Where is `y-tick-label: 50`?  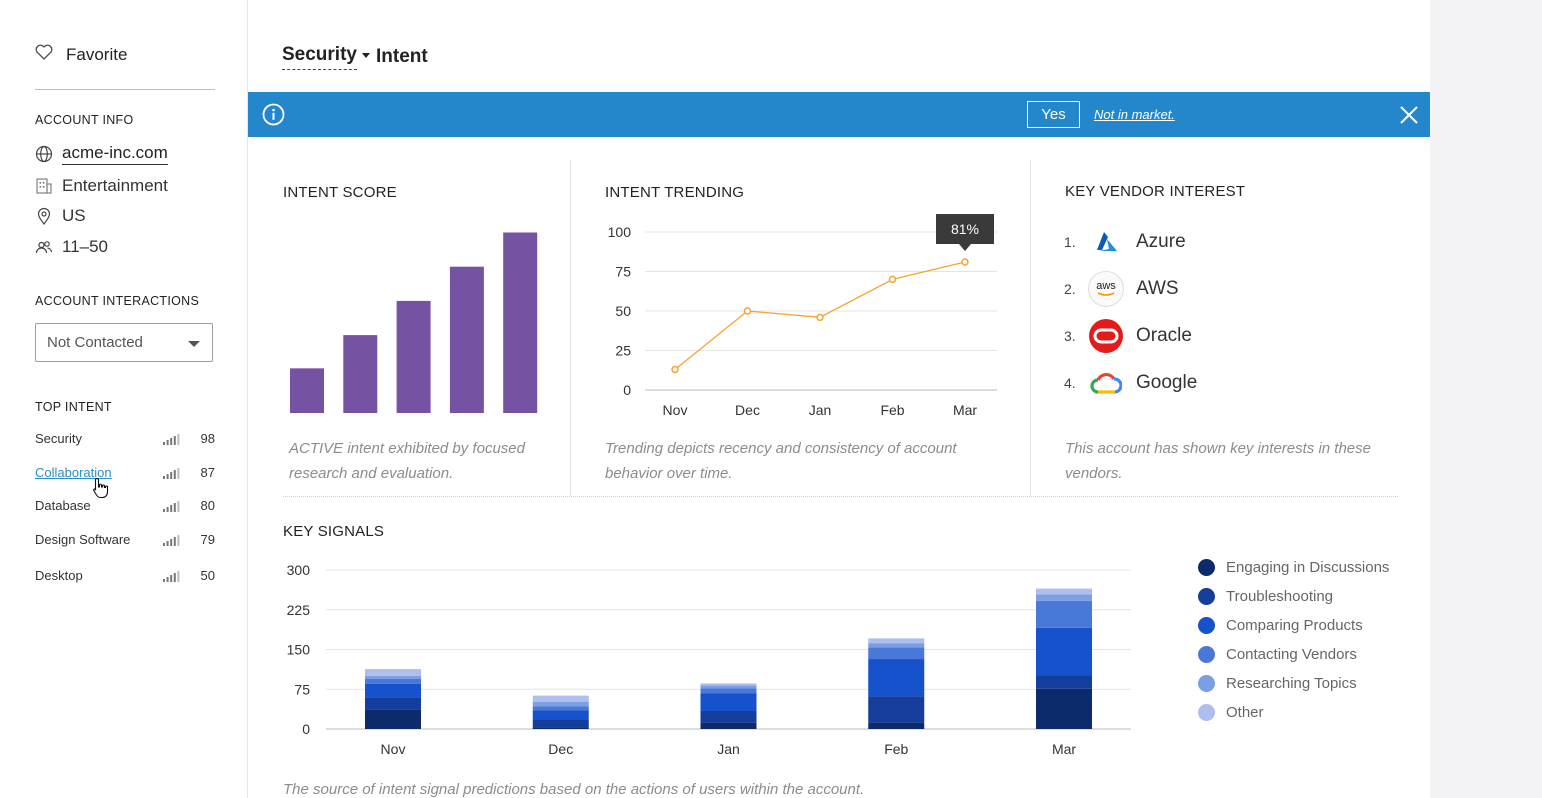
y-tick-label: 50 is located at coordinates (623, 311).